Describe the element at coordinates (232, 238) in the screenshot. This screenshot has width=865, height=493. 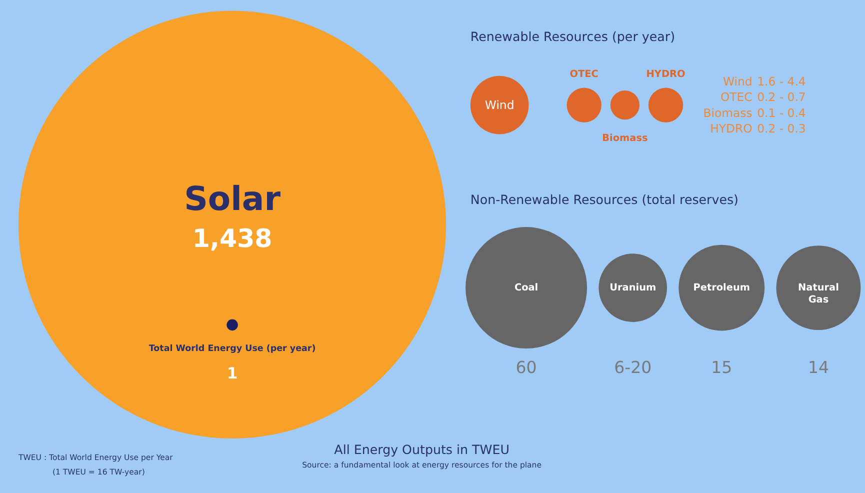
I see `data-label: 1,438` at that location.